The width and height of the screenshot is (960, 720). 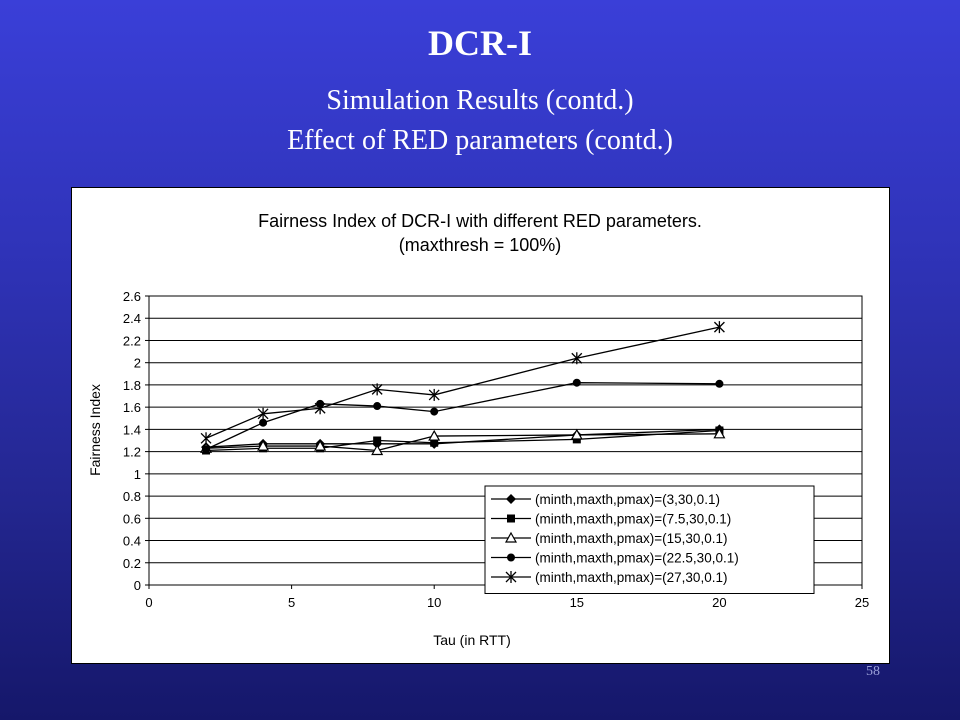 I want to click on y-tick-label: 2.2, so click(x=132, y=340).